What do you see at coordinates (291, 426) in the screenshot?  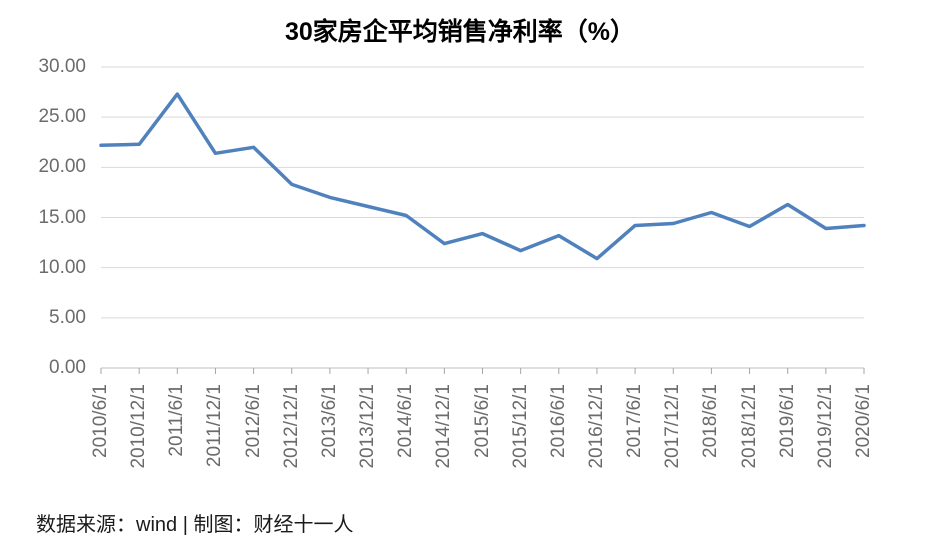 I see `x-tick-label: 2012/12/1` at bounding box center [291, 426].